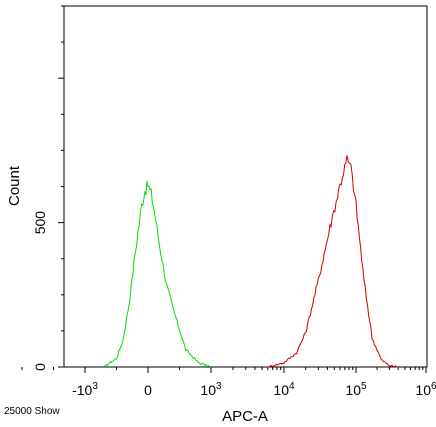 The image size is (436, 427). What do you see at coordinates (148, 390) in the screenshot?
I see `x-tick-label: 0` at bounding box center [148, 390].